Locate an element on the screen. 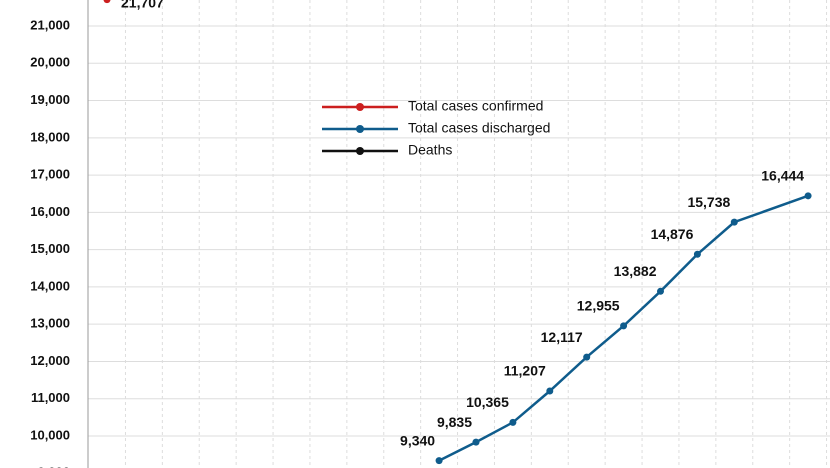  y-tick-label: 12,000 is located at coordinates (50, 360).